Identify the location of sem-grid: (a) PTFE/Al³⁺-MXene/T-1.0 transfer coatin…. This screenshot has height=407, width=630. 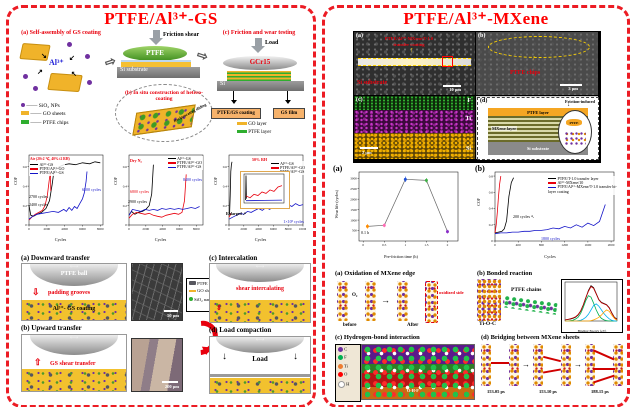
(477, 97).